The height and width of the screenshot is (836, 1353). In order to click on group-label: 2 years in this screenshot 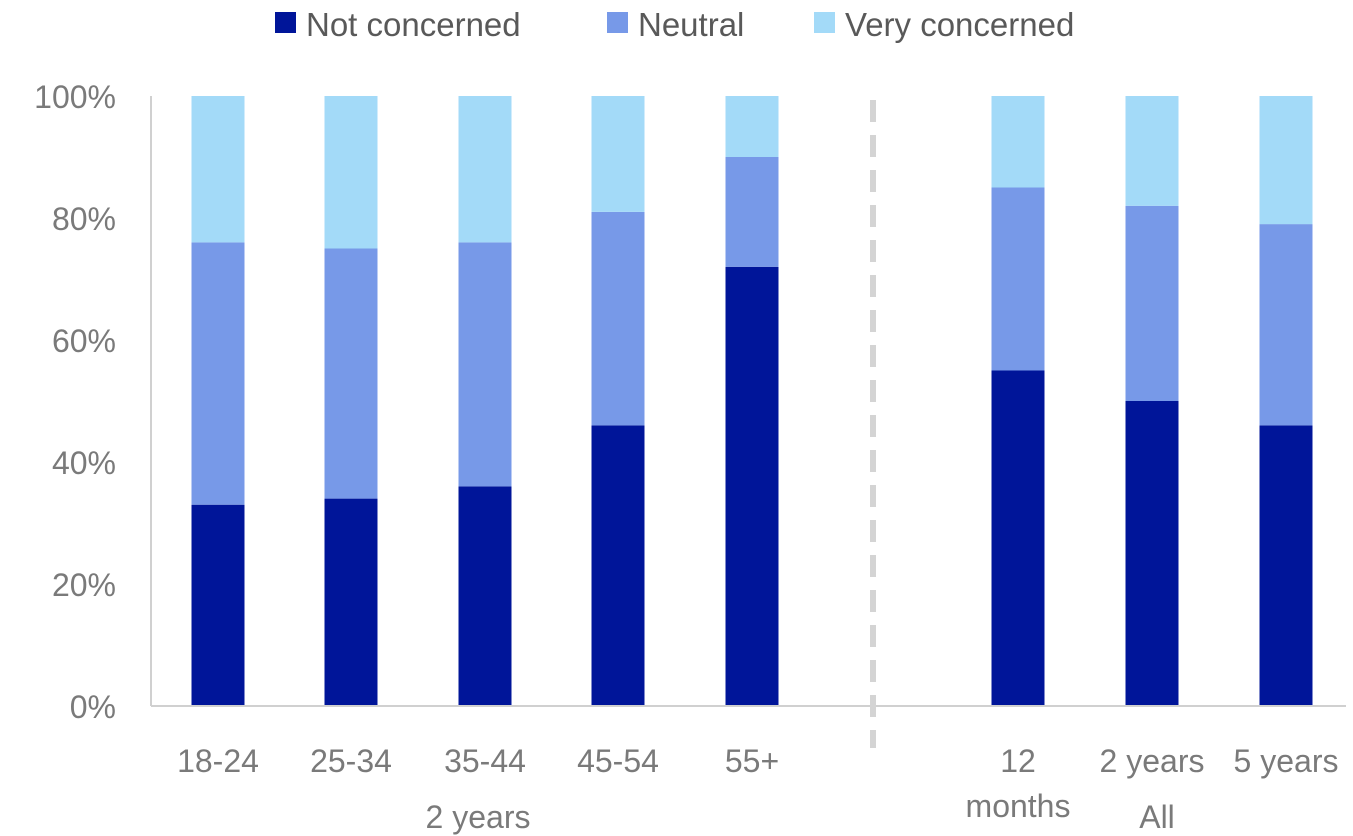, I will do `click(478, 817)`.